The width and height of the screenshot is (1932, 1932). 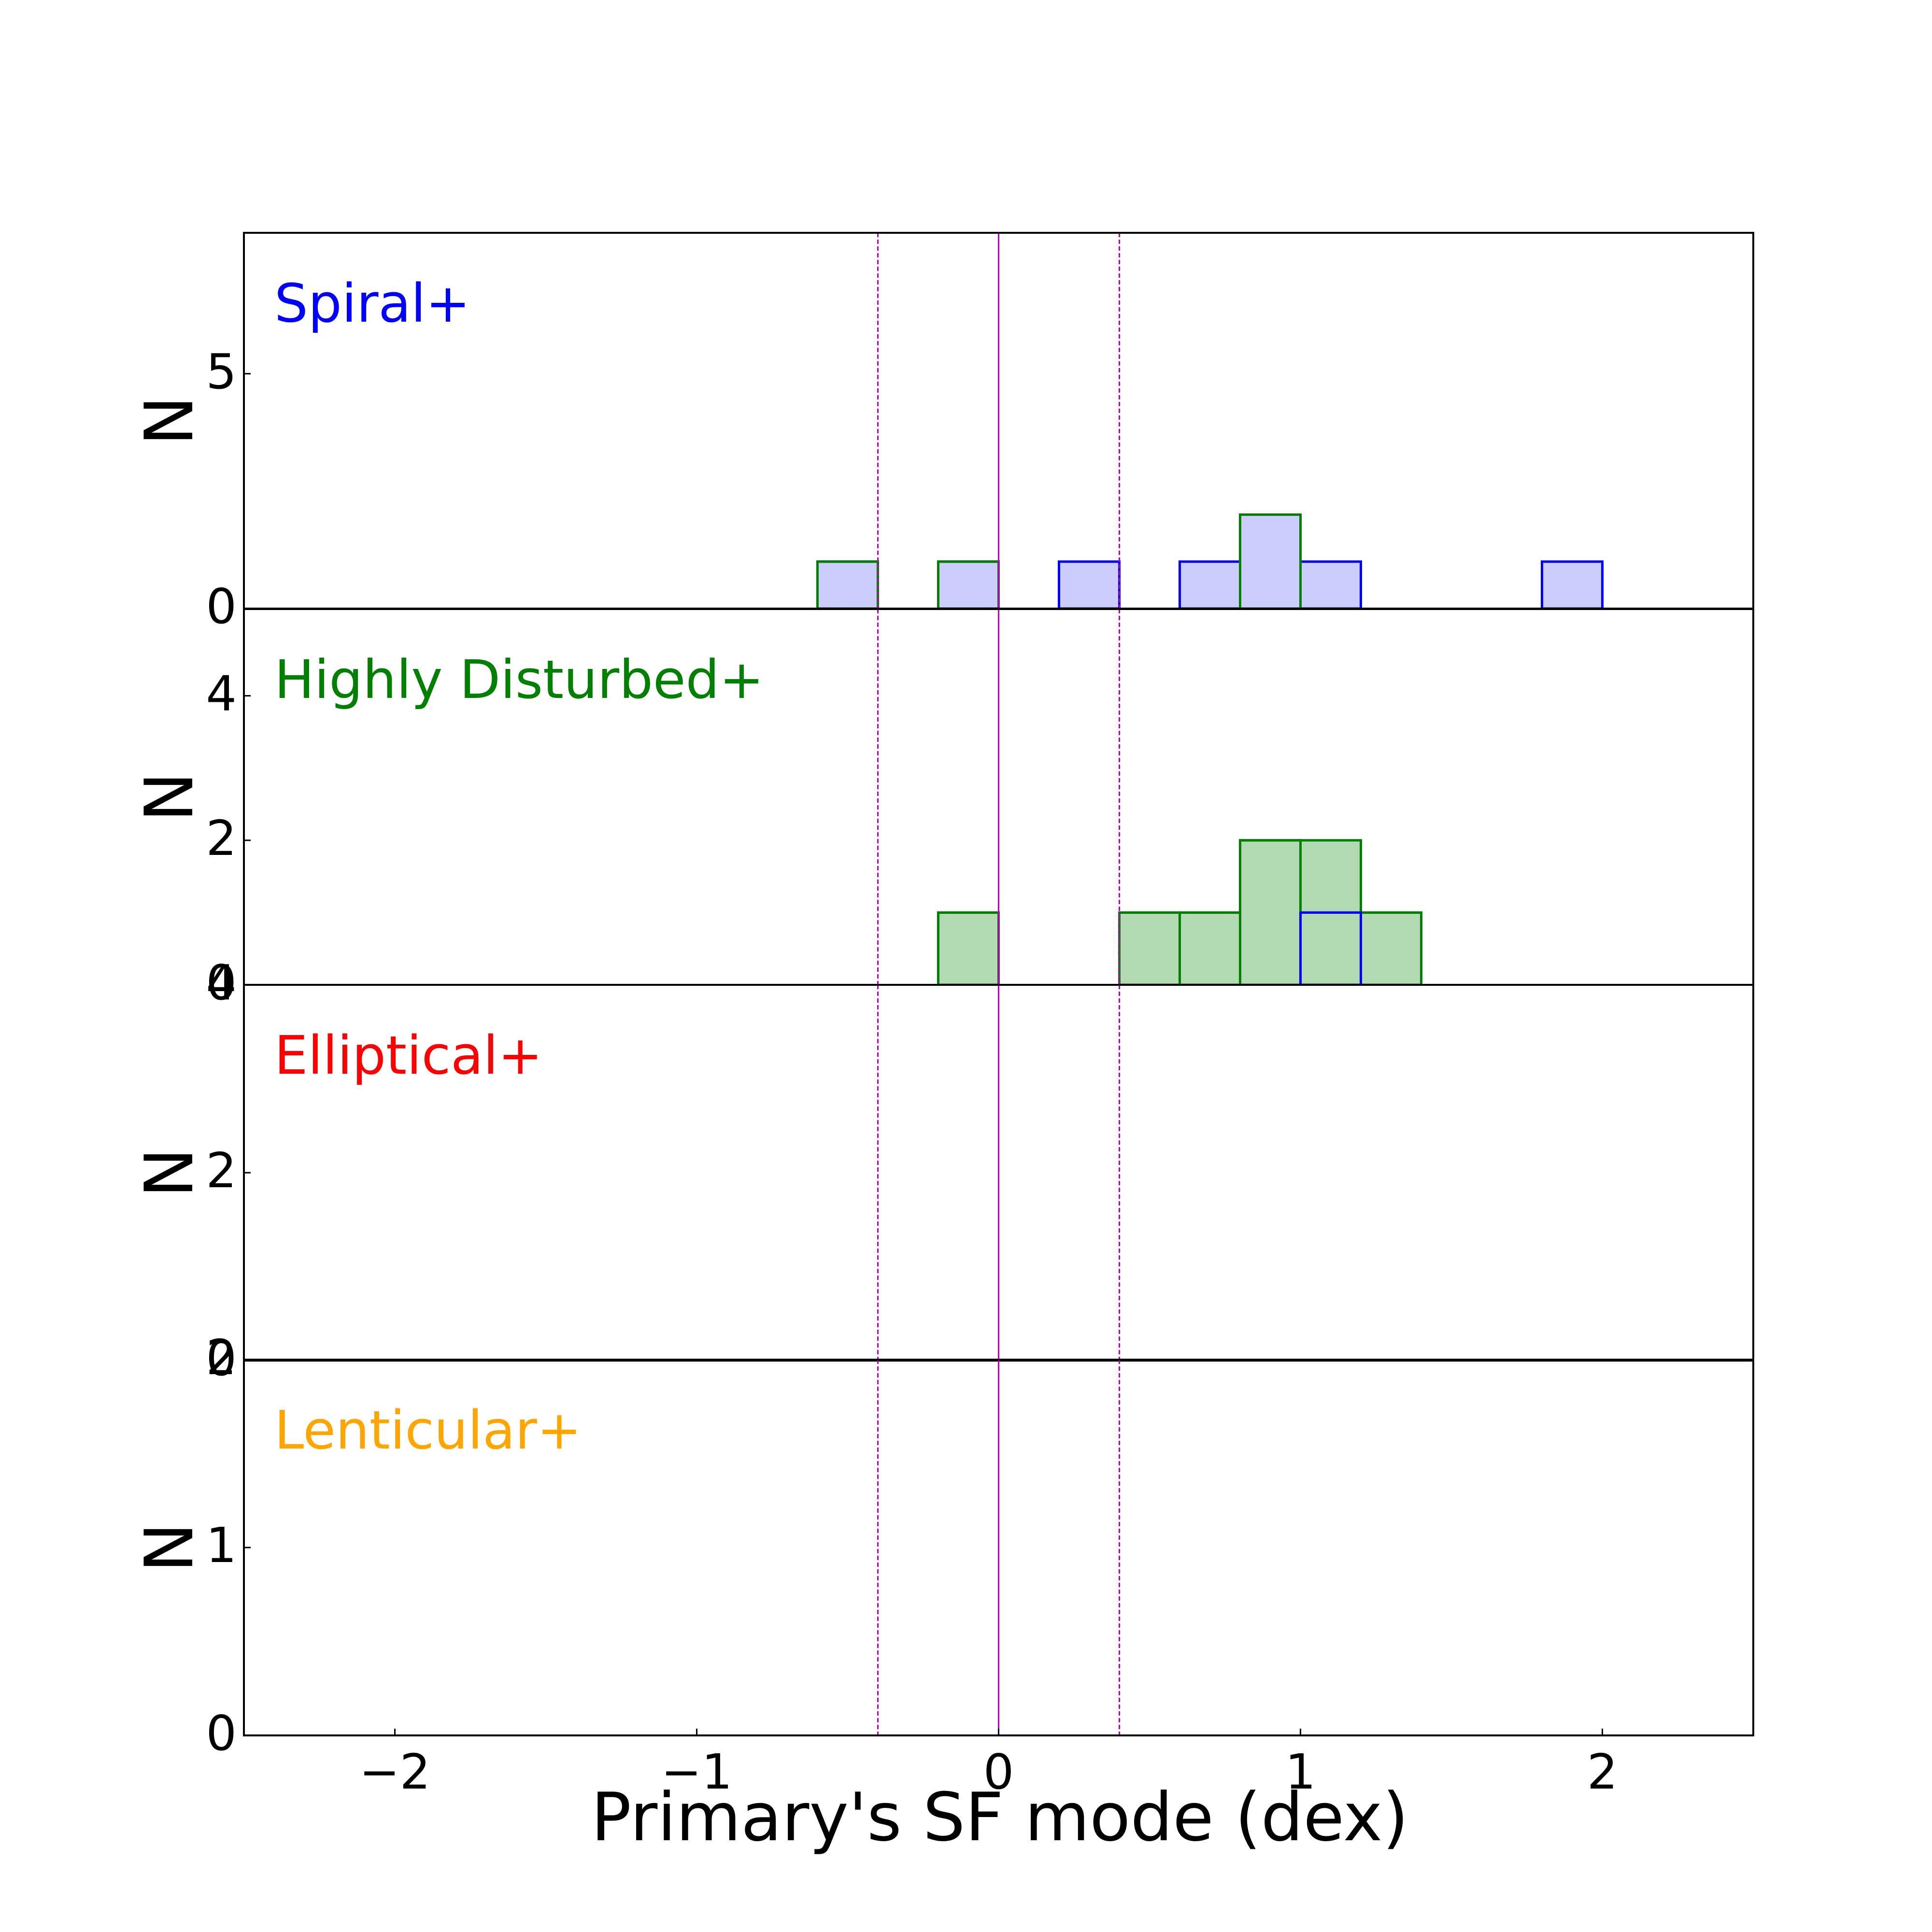 What do you see at coordinates (998, 1772) in the screenshot?
I see `x-tick-label: 0` at bounding box center [998, 1772].